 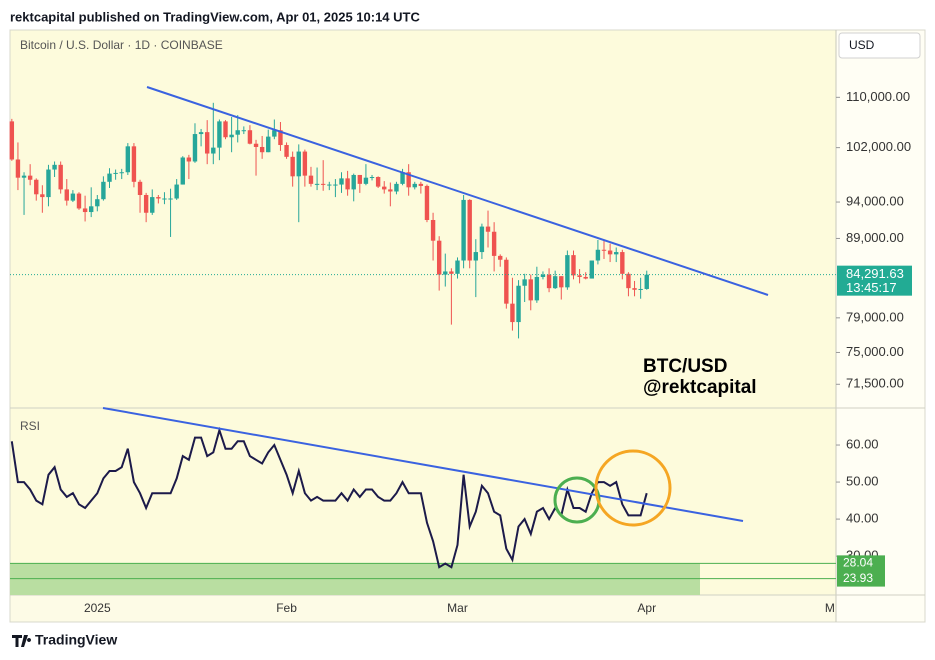 What do you see at coordinates (646, 608) in the screenshot?
I see `x-tick-label: Apr` at bounding box center [646, 608].